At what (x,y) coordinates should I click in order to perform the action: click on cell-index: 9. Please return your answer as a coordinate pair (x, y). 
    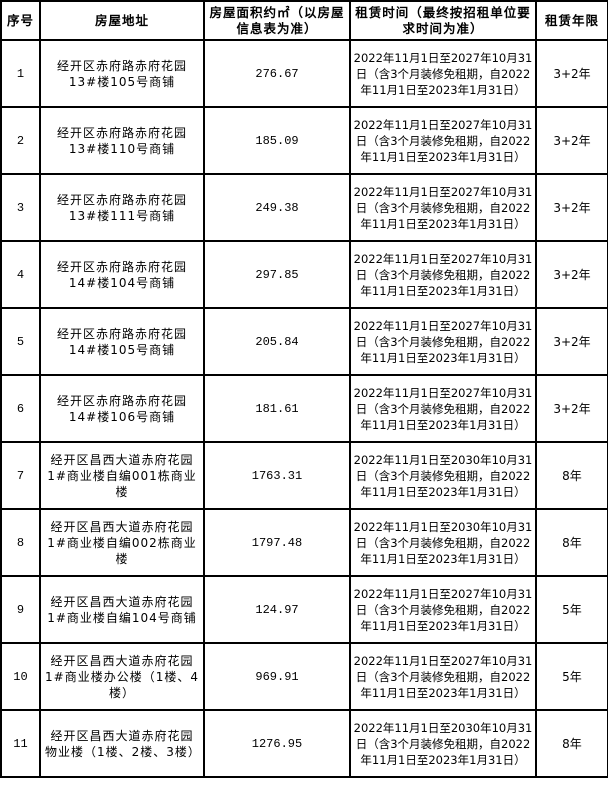
    Looking at the image, I should click on (20, 609).